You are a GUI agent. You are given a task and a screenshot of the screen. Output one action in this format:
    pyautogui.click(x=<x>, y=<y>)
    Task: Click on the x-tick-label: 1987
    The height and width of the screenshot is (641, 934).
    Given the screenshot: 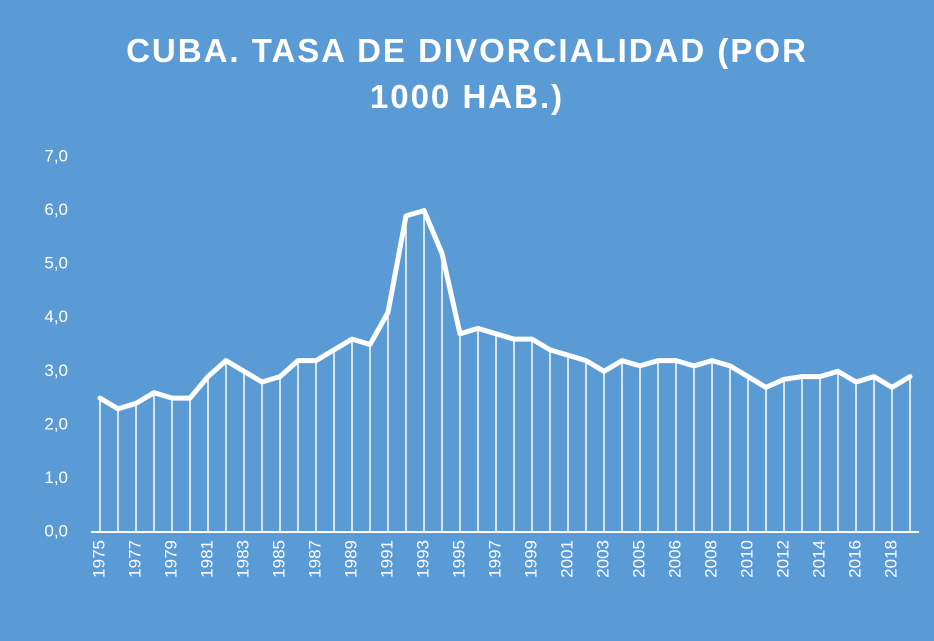 What is the action you would take?
    pyautogui.click(x=314, y=559)
    